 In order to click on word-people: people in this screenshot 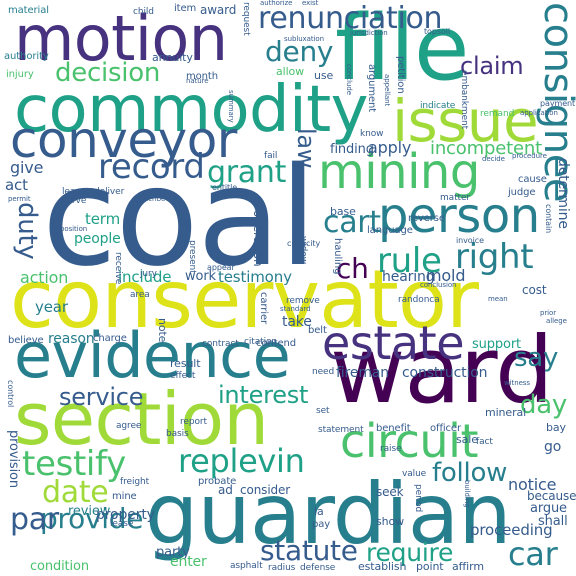, I will do `click(97, 239)`.